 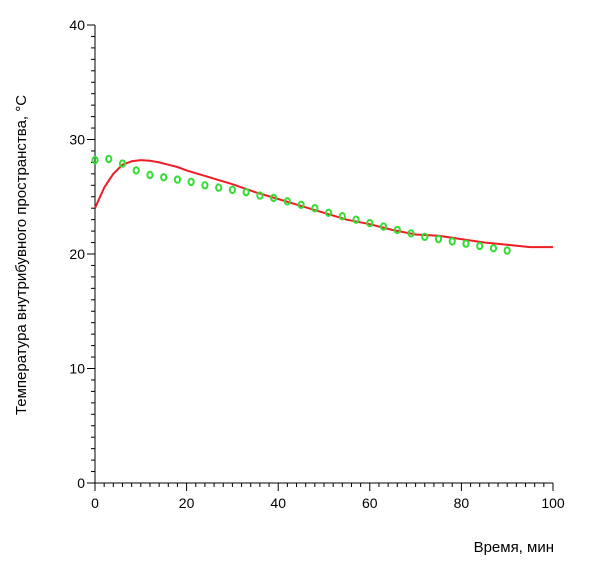 I want to click on x-axis-title: Время, мин, so click(x=514, y=547).